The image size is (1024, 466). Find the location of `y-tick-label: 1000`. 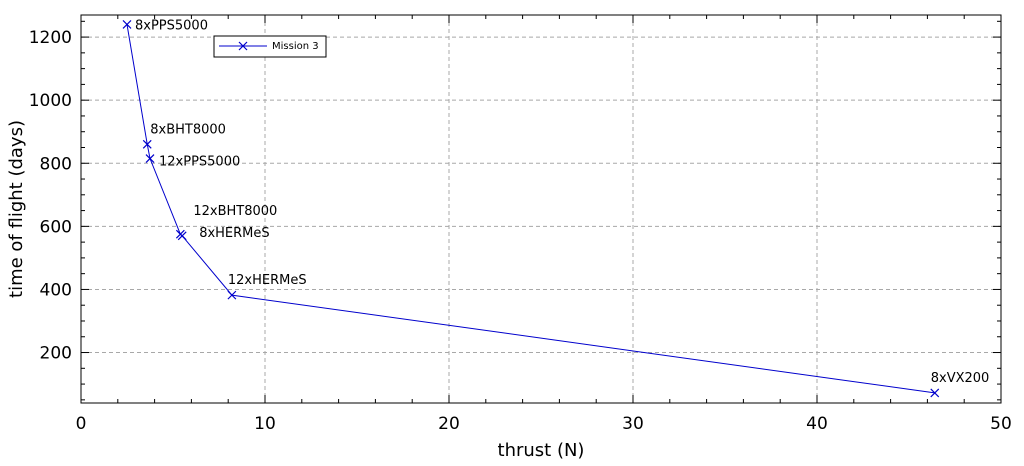

y-tick-label: 1000 is located at coordinates (50, 101).